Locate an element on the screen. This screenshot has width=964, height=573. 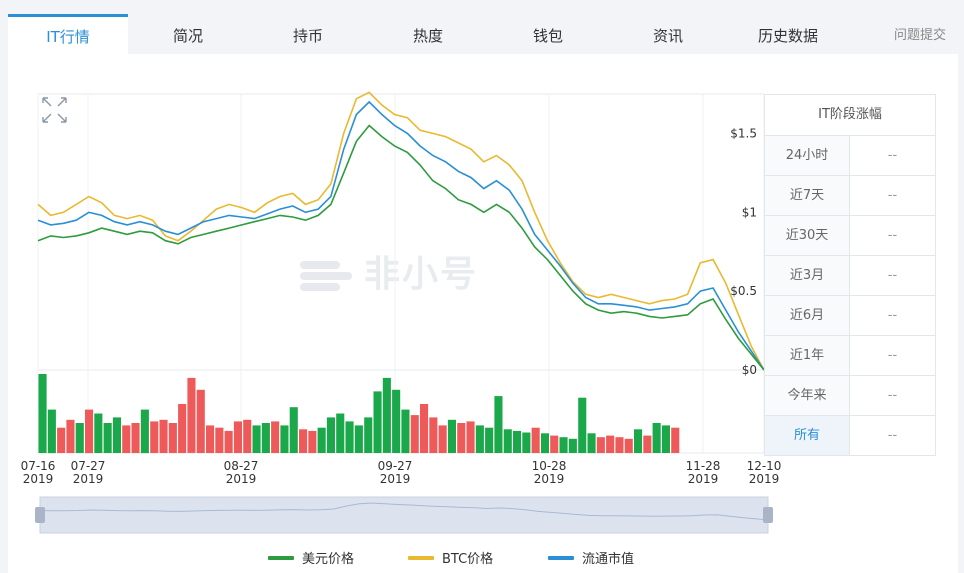
stage-row: 所有 -- is located at coordinates (850, 436).